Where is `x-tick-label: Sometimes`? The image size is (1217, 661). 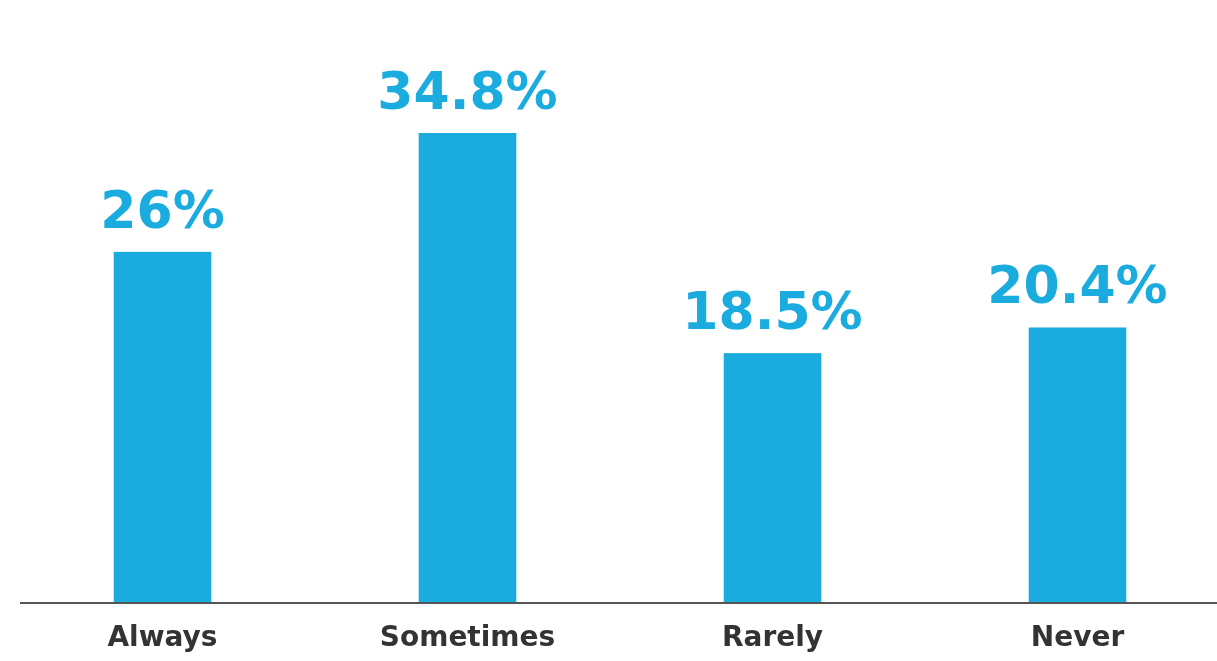 x-tick-label: Sometimes is located at coordinates (467, 636).